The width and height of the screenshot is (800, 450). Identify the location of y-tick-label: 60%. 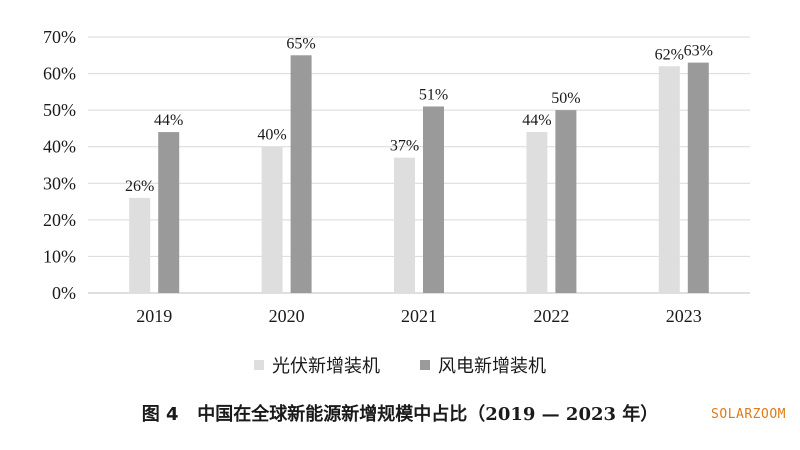
(59, 74).